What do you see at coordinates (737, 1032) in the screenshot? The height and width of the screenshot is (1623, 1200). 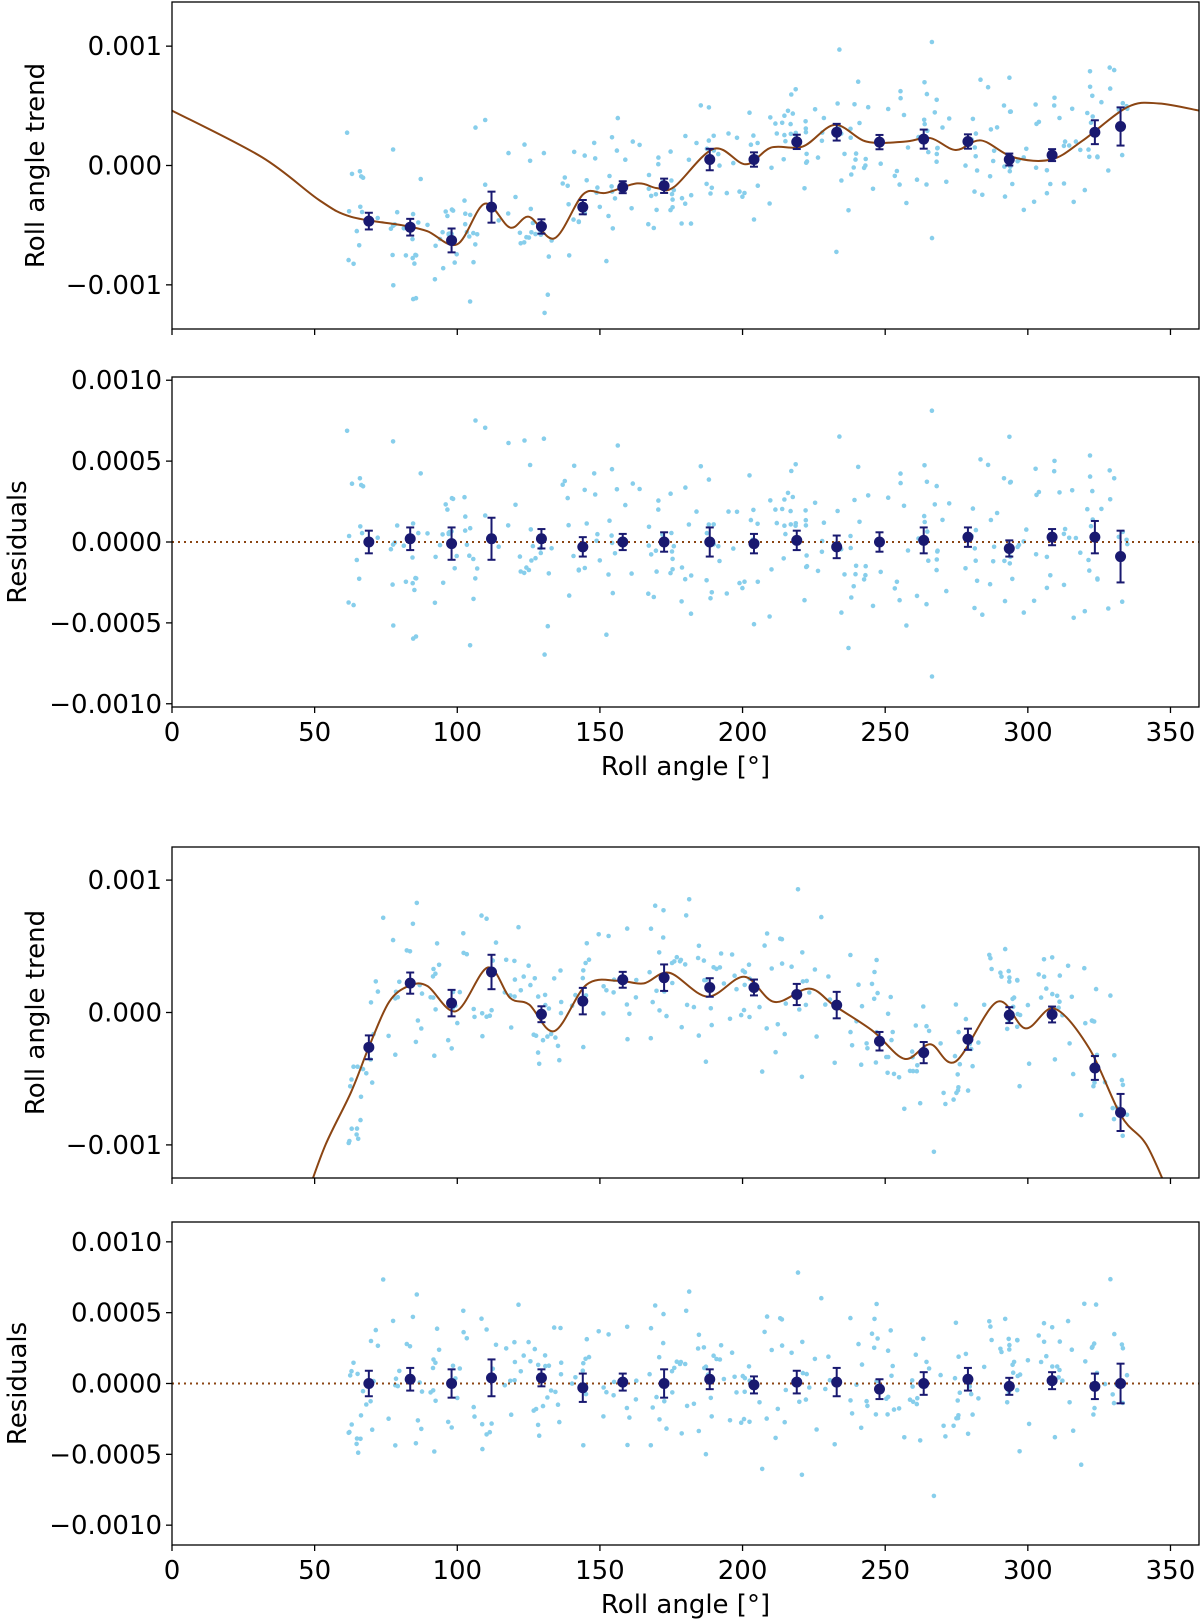 I see `plot-area` at bounding box center [737, 1032].